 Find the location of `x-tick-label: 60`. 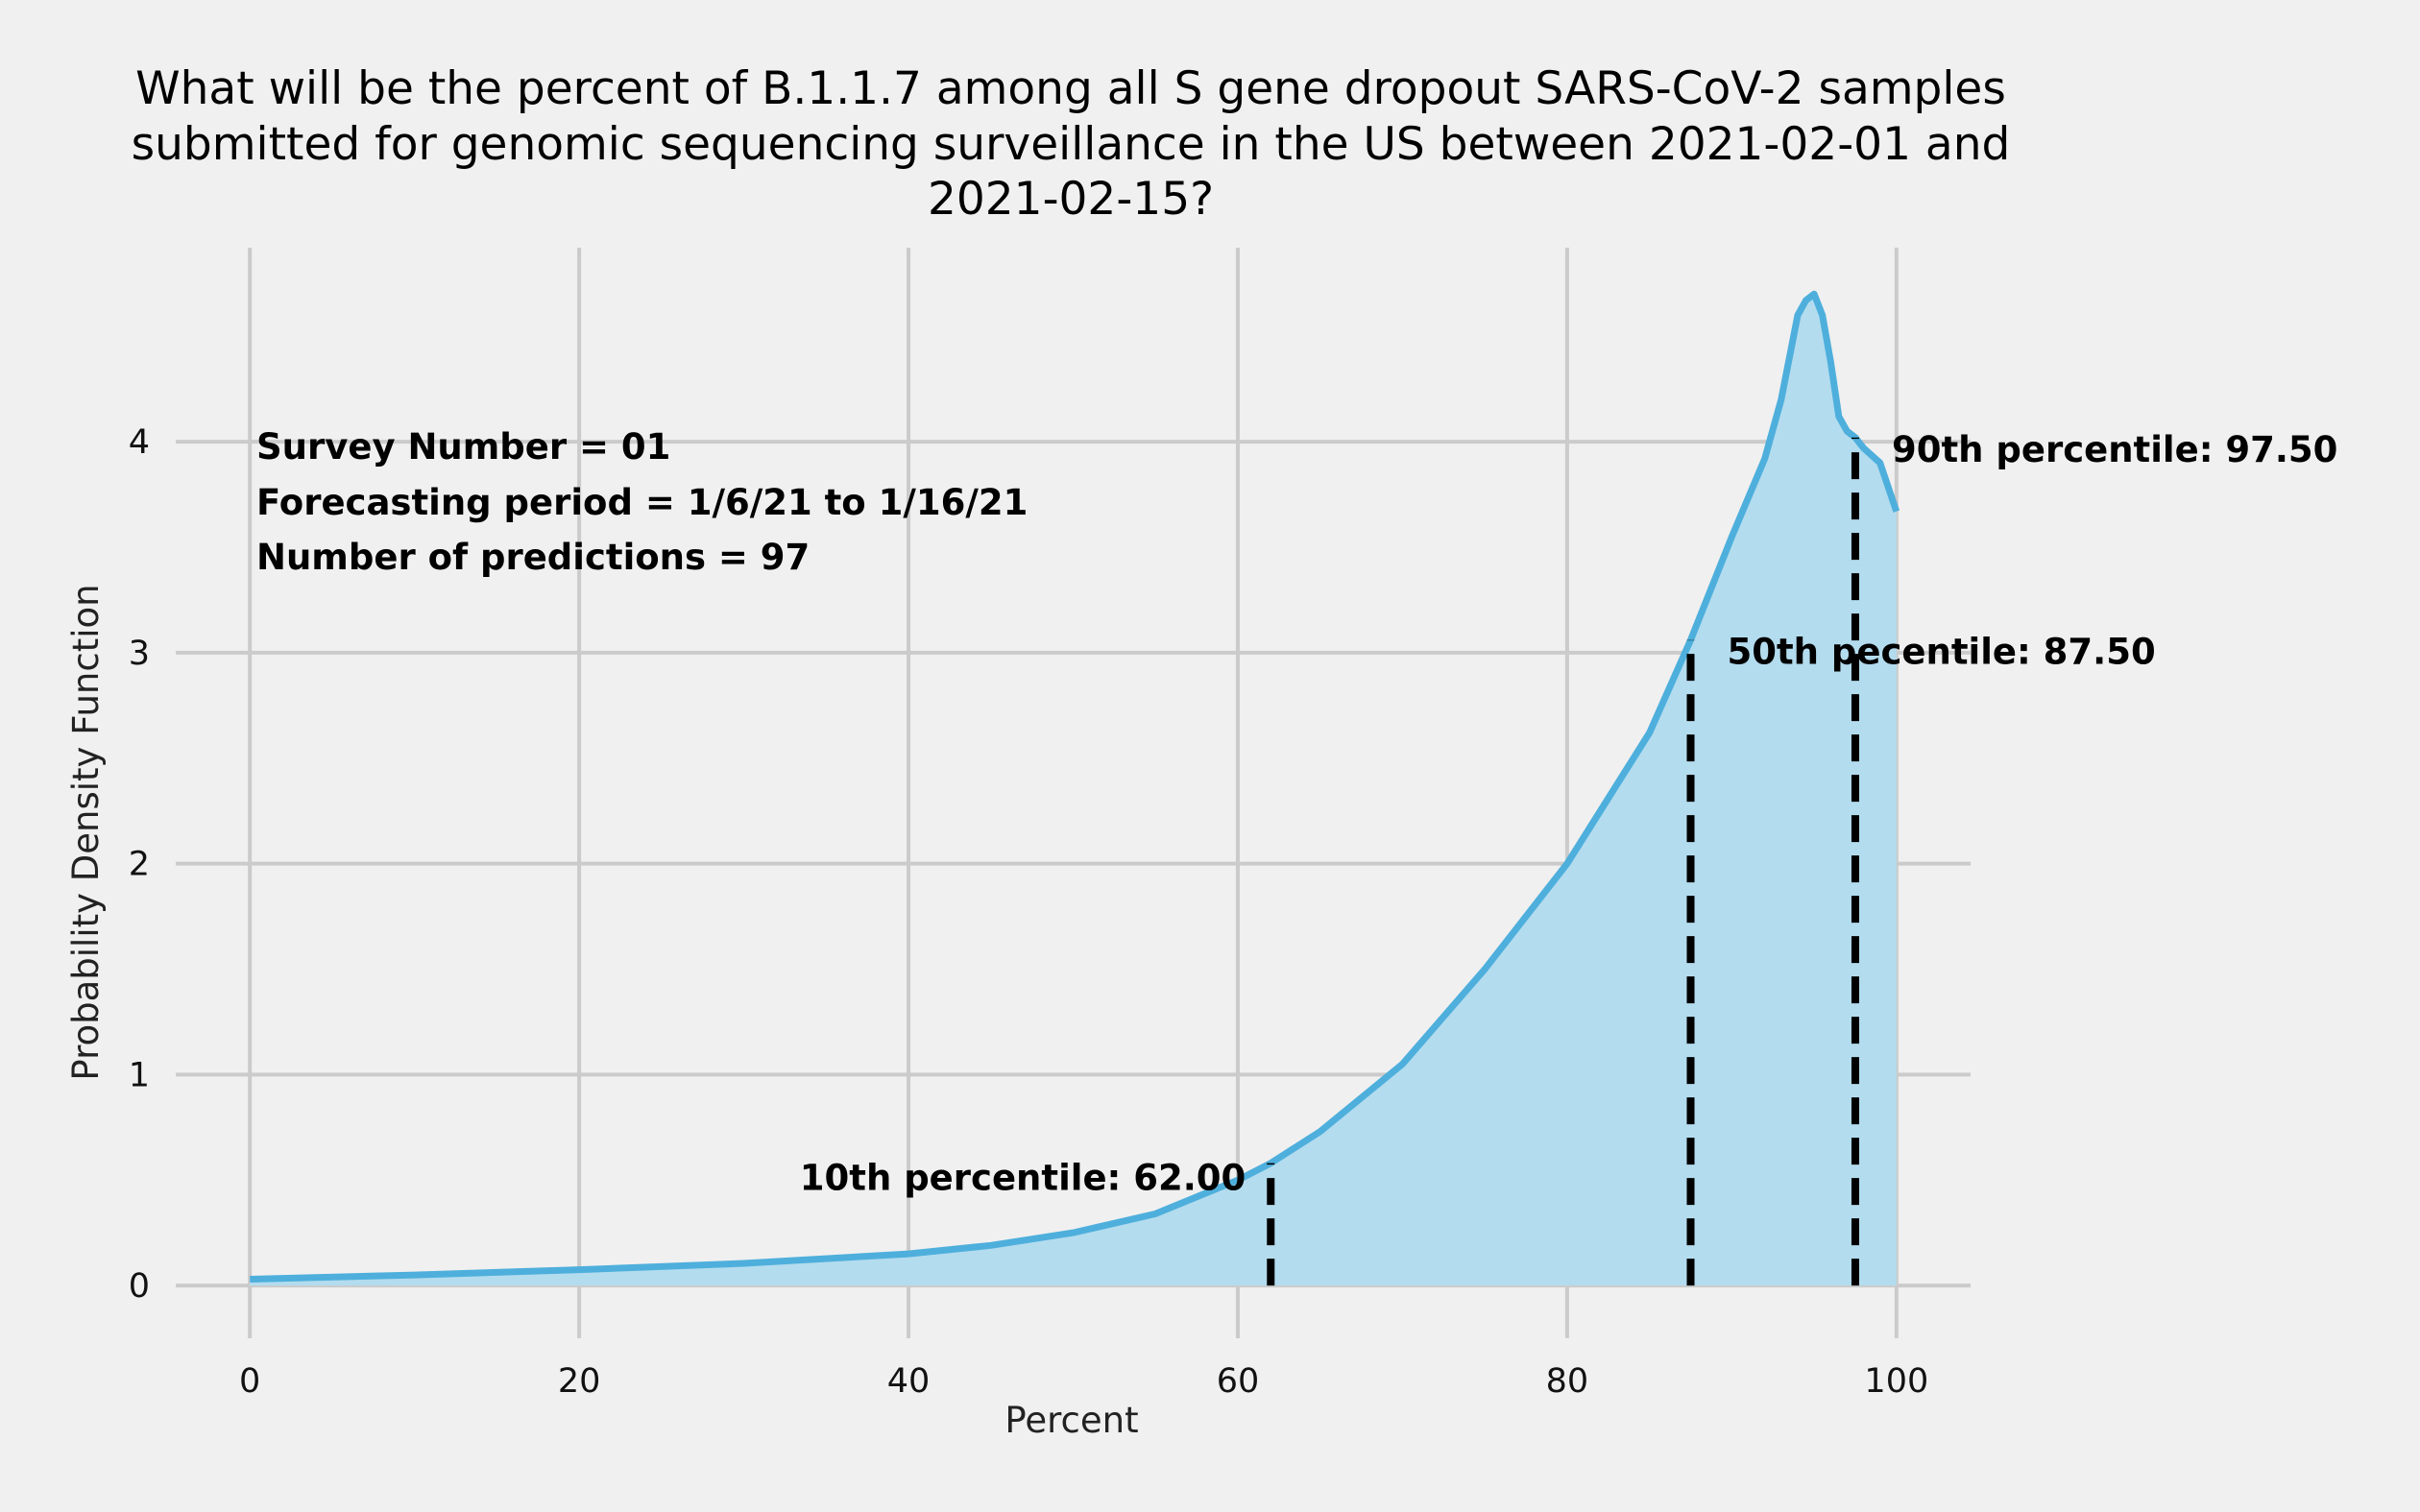

x-tick-label: 60 is located at coordinates (1239, 1381).